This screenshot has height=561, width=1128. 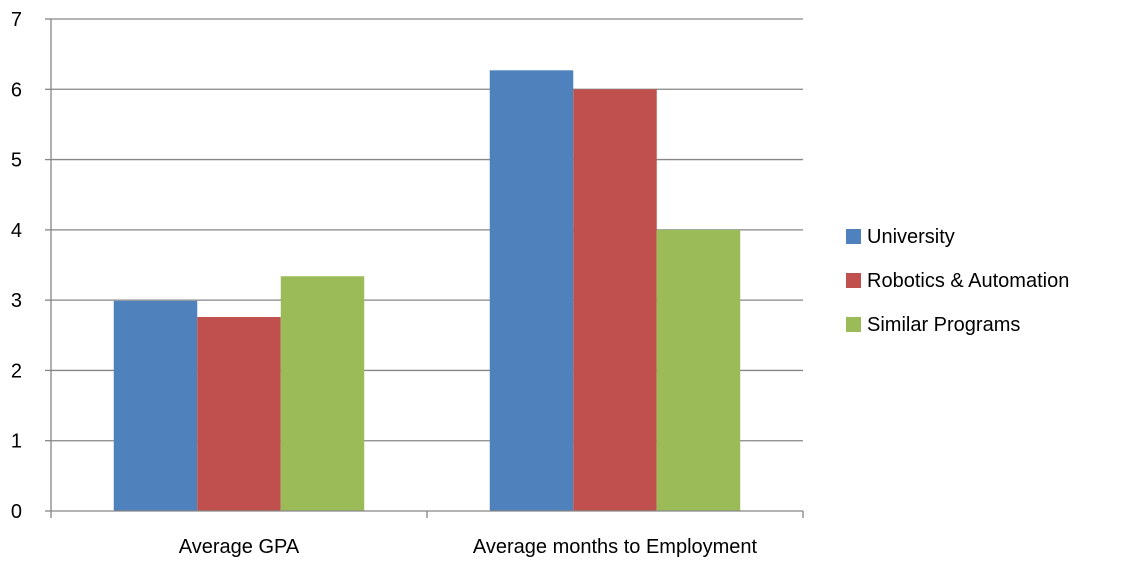 What do you see at coordinates (16, 512) in the screenshot?
I see `y-tick-label: 0` at bounding box center [16, 512].